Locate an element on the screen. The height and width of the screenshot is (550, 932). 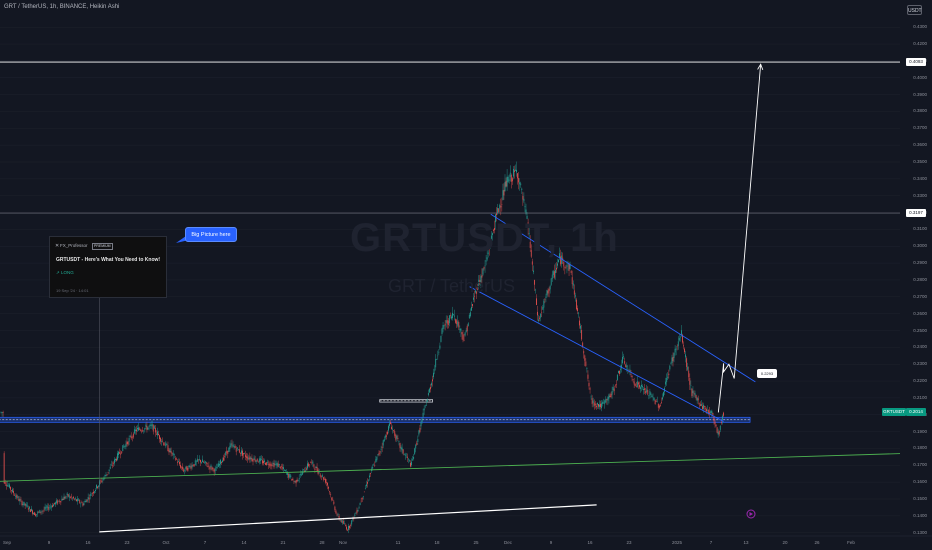
idea-direction: ↗ LONG is located at coordinates (65, 273).